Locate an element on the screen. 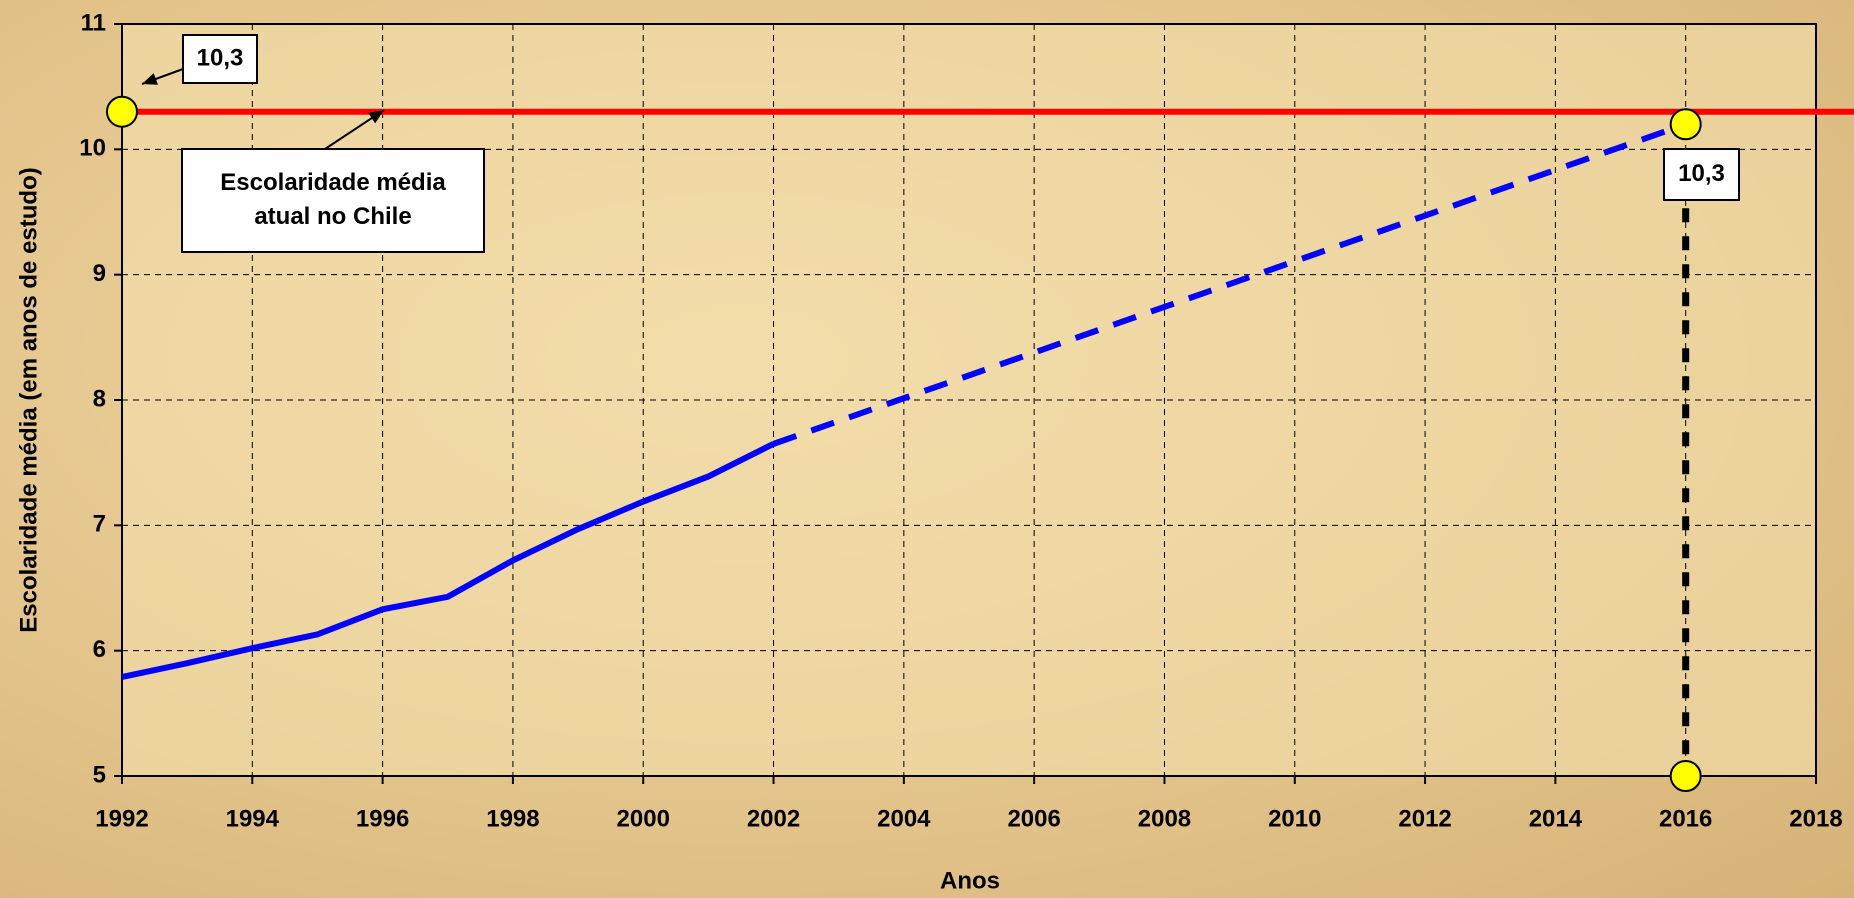 The image size is (1854, 898). series-line is located at coordinates (448, 560).